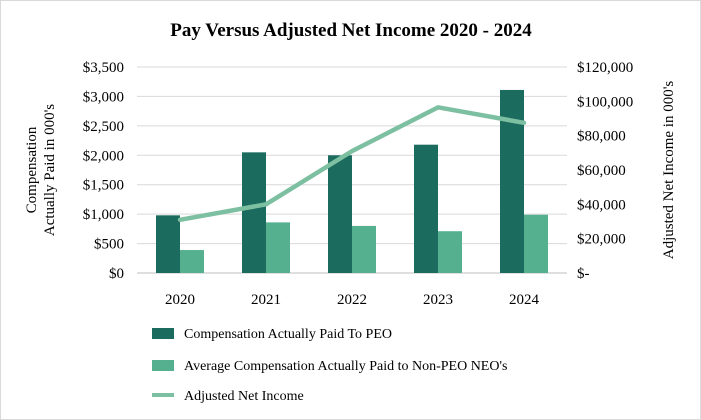  Describe the element at coordinates (583, 274) in the screenshot. I see `right-tick-label: $-` at that location.